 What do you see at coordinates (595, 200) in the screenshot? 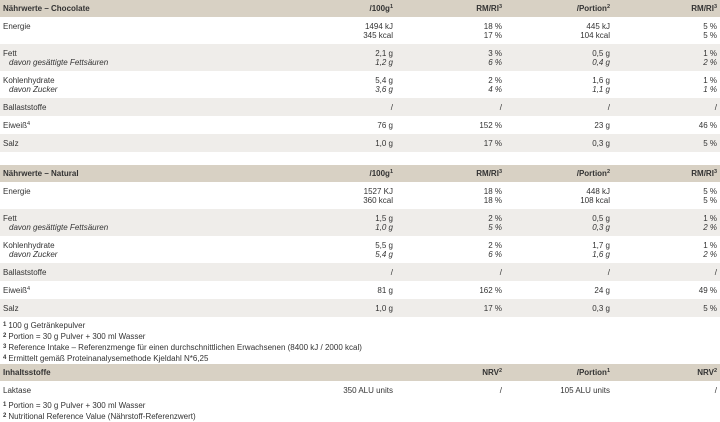
I see `value-cell: 108 kcal` at bounding box center [595, 200].